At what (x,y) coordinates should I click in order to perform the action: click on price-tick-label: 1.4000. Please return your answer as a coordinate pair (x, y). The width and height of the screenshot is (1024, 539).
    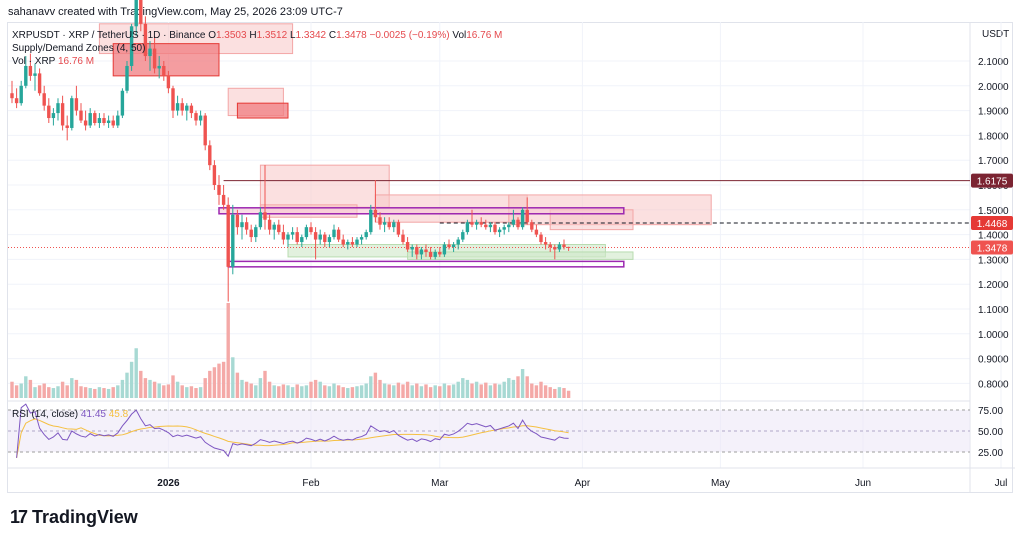
    Looking at the image, I should click on (993, 236).